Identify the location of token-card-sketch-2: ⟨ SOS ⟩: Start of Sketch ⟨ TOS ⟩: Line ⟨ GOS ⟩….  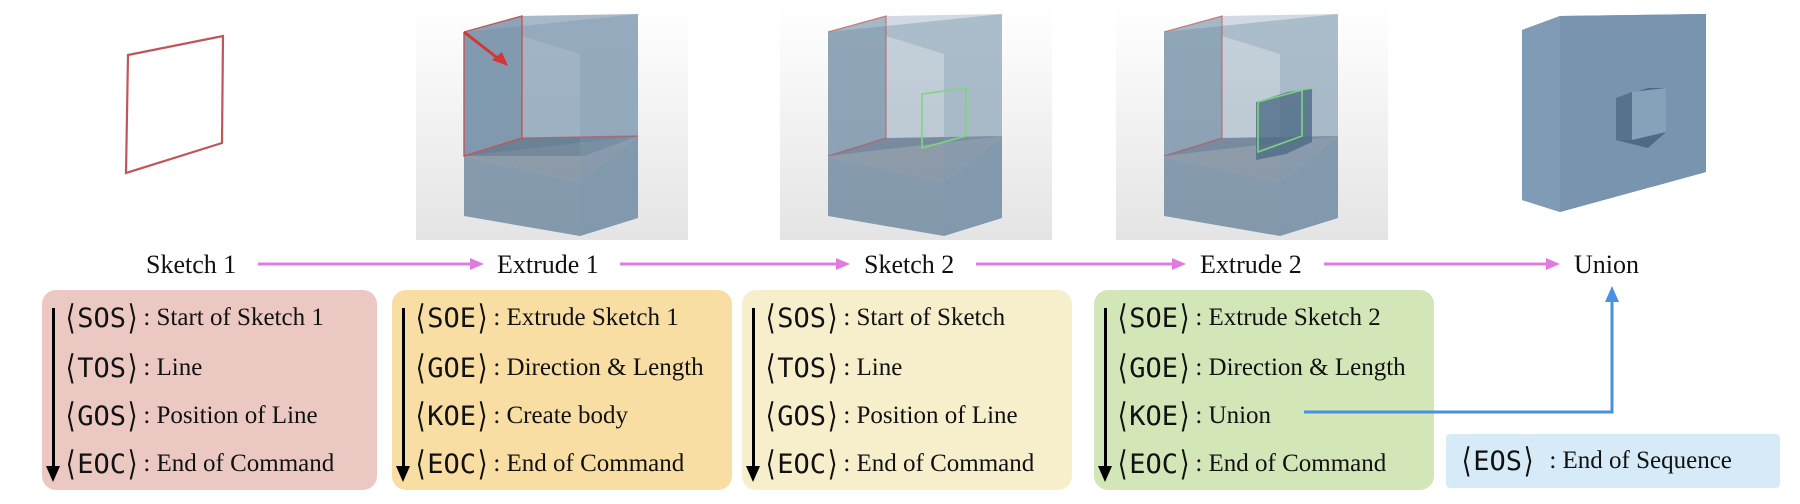
(907, 390).